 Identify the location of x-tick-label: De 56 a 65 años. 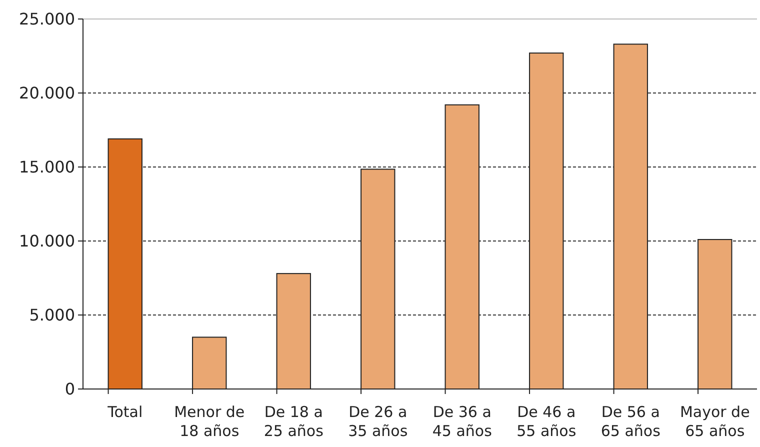
(630, 421).